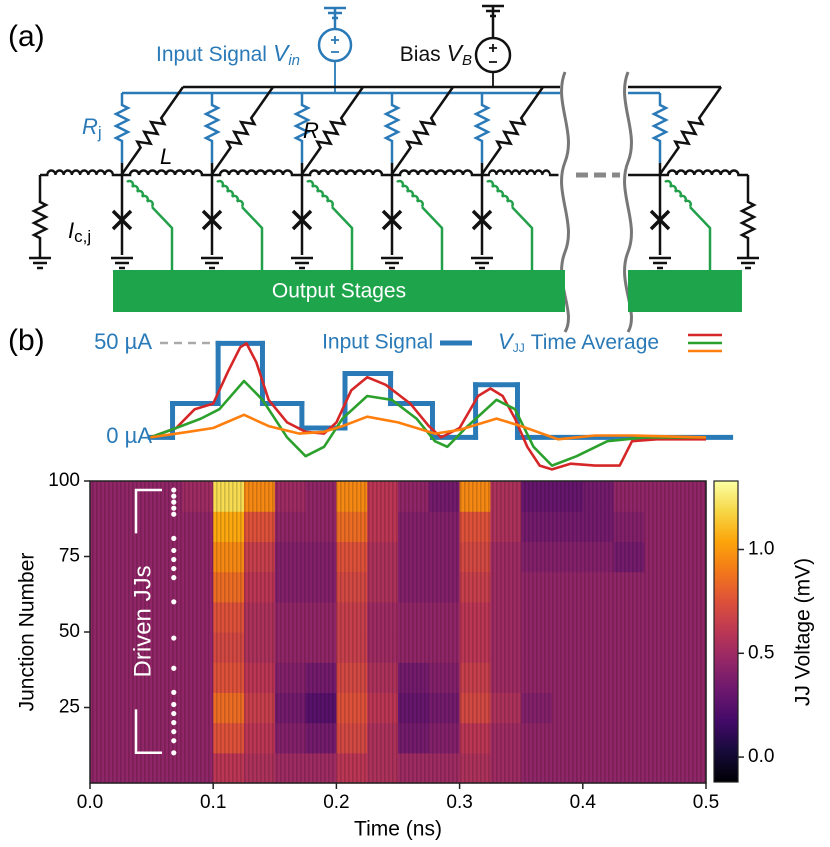 The width and height of the screenshot is (830, 847). Describe the element at coordinates (336, 802) in the screenshot. I see `x-tick-label: 0.2` at that location.